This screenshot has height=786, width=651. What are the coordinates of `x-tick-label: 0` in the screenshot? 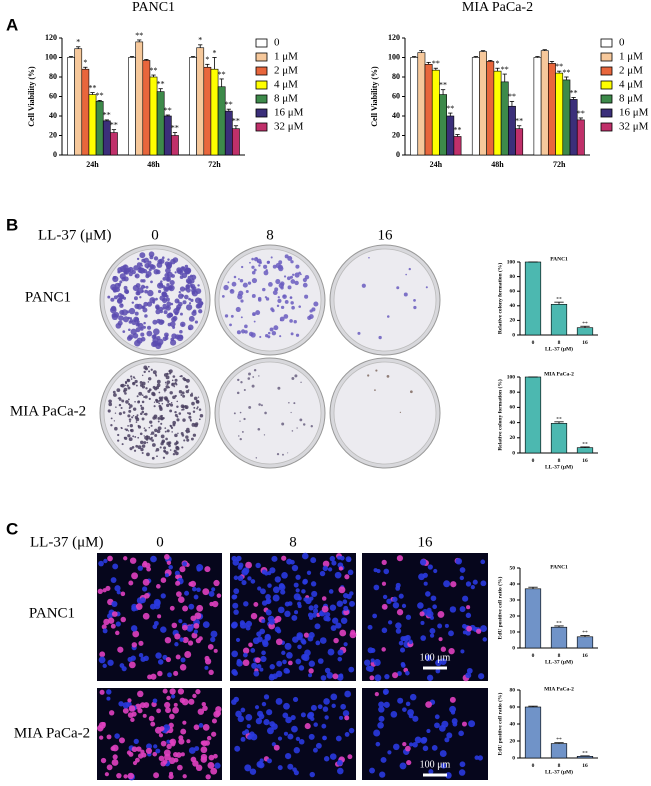 It's located at (533, 461).